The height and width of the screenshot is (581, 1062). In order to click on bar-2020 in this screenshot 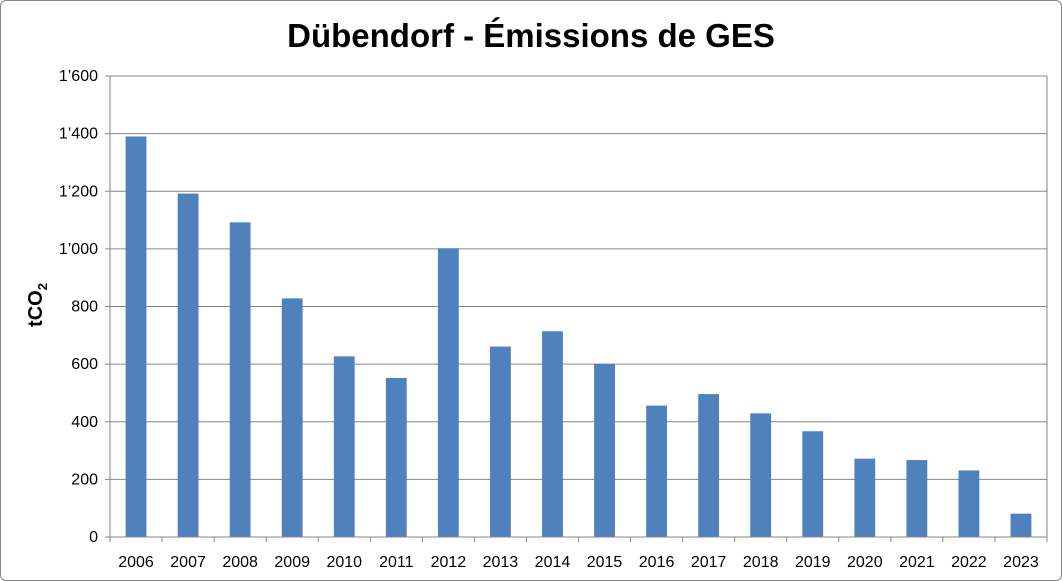, I will do `click(865, 497)`.